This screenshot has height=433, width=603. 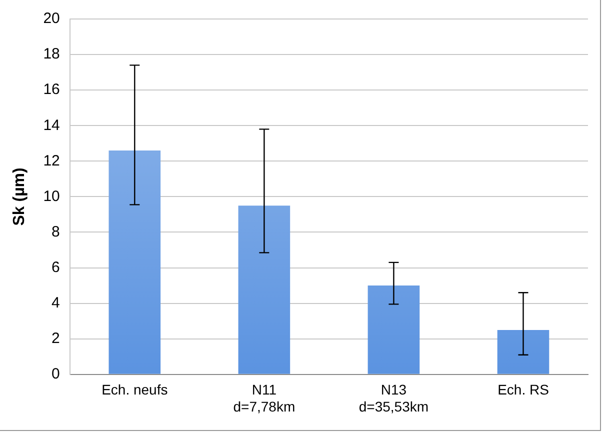 I want to click on y-tick-label: 2, so click(x=56, y=338).